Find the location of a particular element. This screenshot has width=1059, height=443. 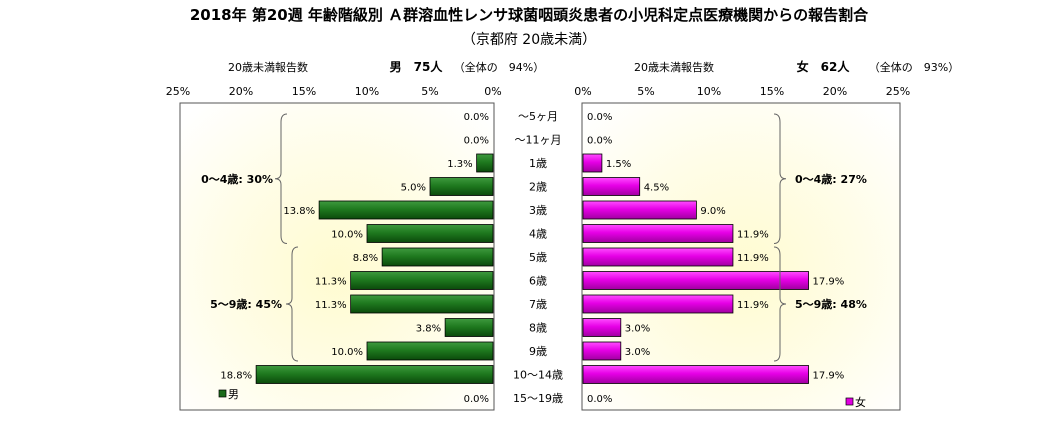

category-label: 2歳 is located at coordinates (538, 187).